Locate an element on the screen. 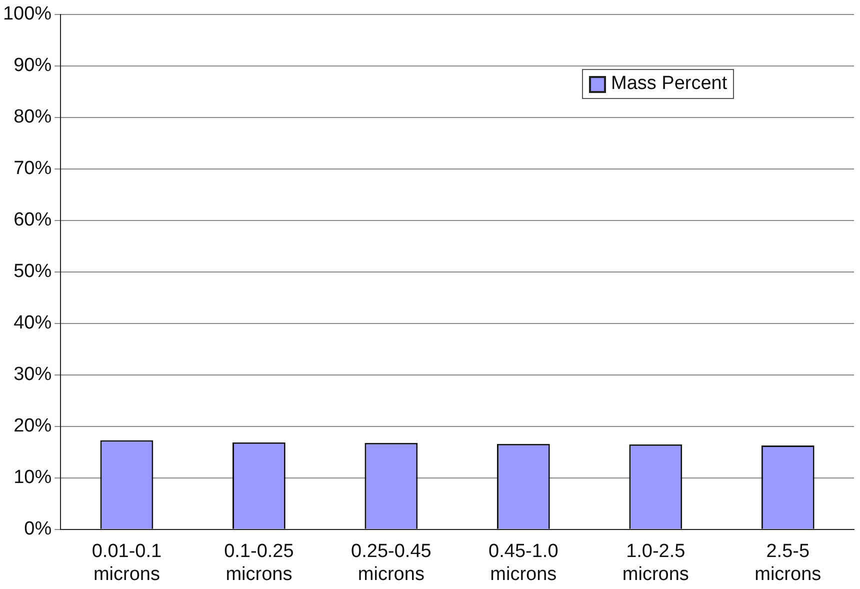 The image size is (860, 589). x-tick-label: 0.01-0.1 microns is located at coordinates (127, 563).